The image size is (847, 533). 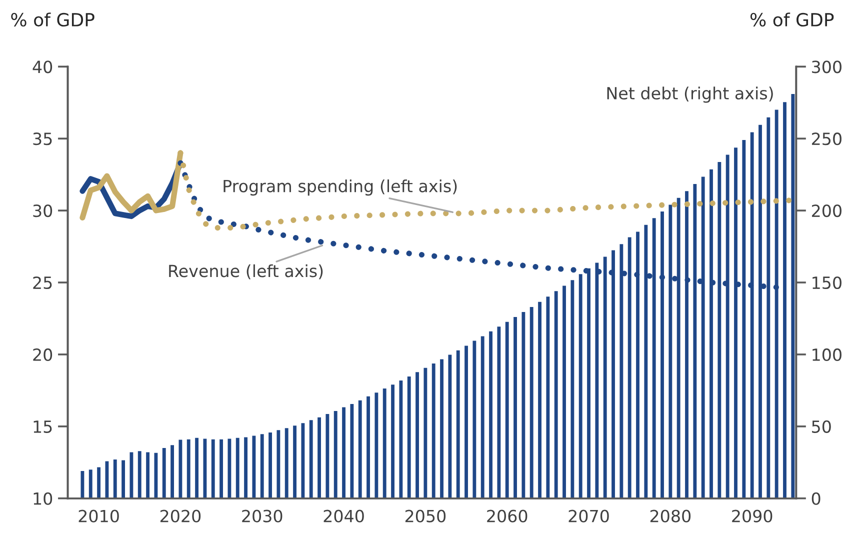 I want to click on annotation: Revenue (left axis), so click(x=246, y=272).